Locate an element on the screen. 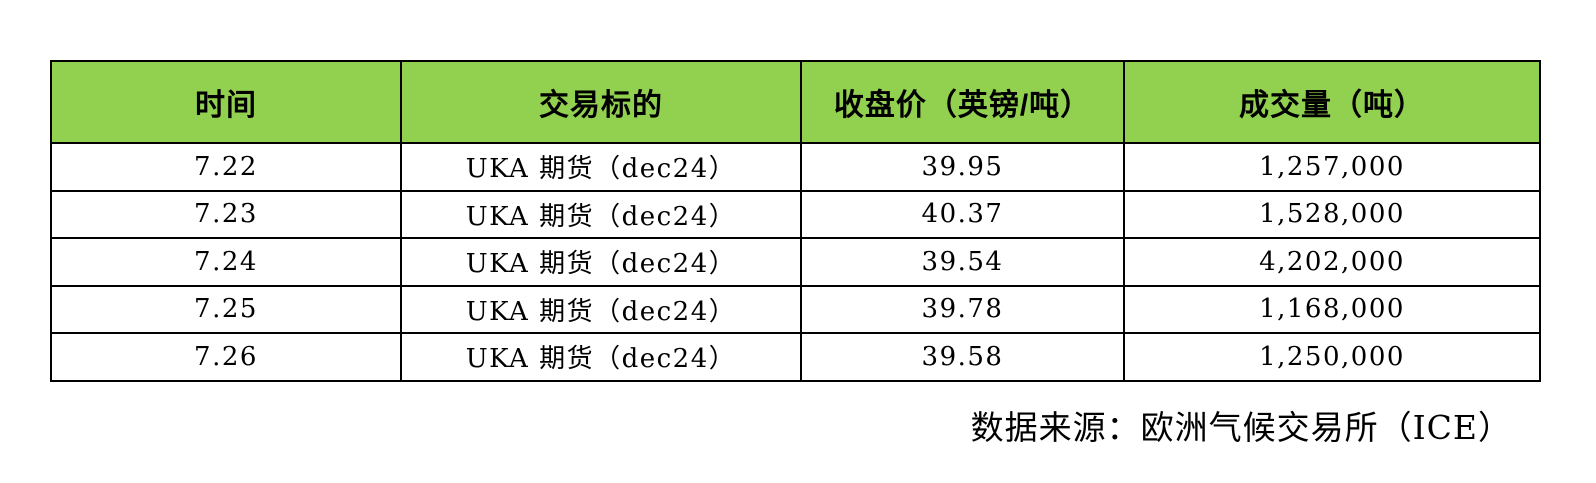 Image resolution: width=1596 pixels, height=483 pixels. table-row: 7.25 UKA 期货（dec24） 39.78 1,168,000 is located at coordinates (795, 309).